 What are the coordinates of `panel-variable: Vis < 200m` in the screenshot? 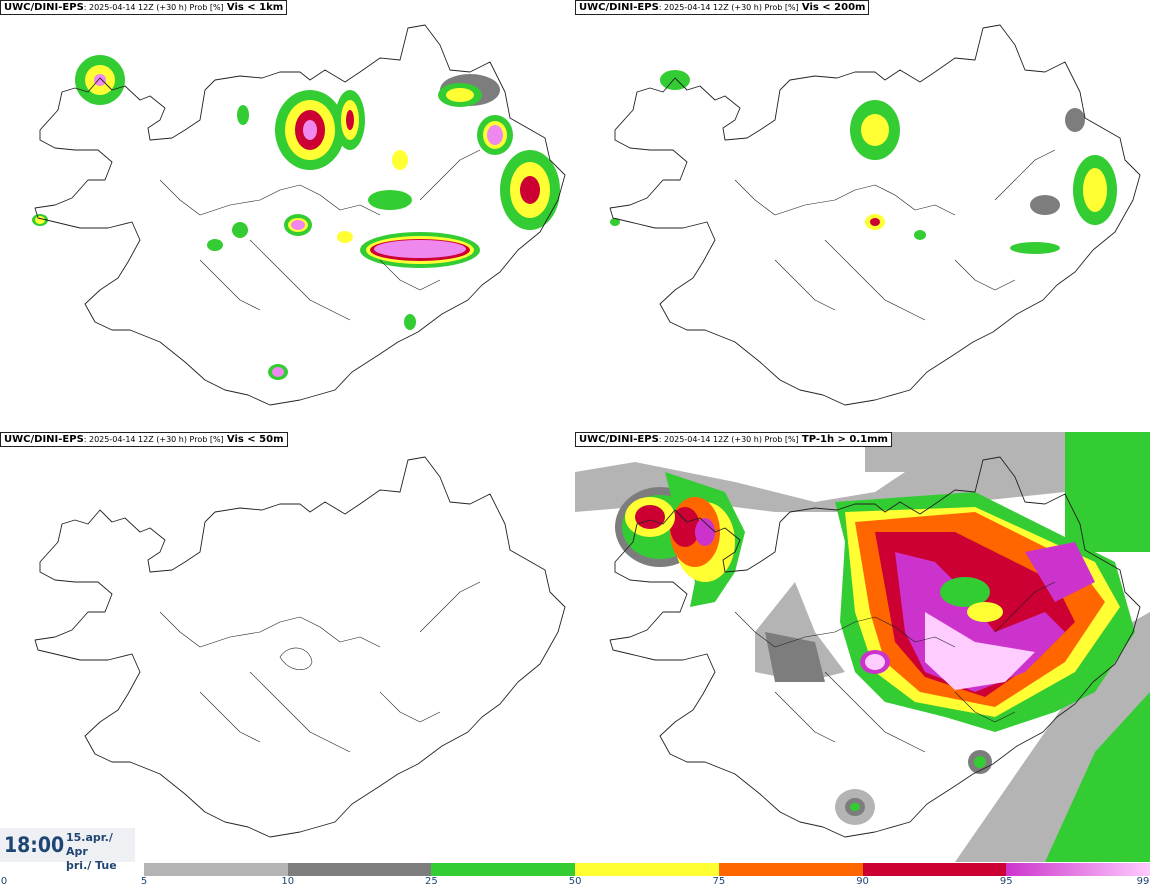 It's located at (833, 7).